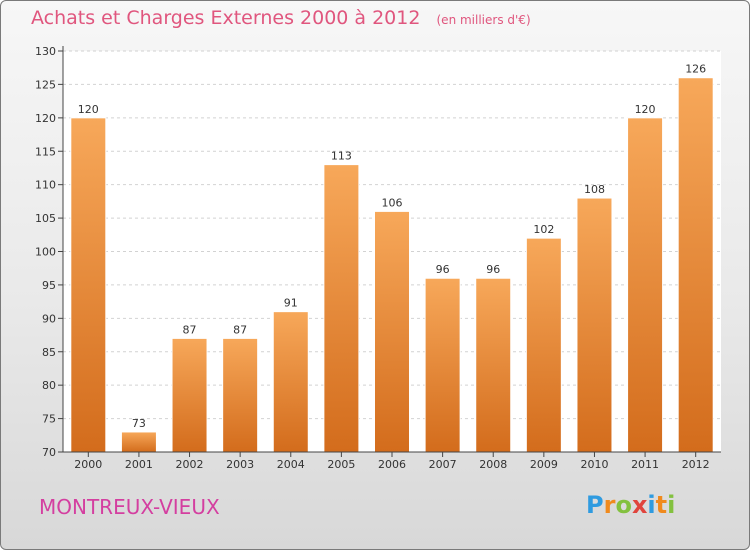 This screenshot has width=750, height=550. What do you see at coordinates (645, 464) in the screenshot?
I see `x-tick-label: 2011` at bounding box center [645, 464].